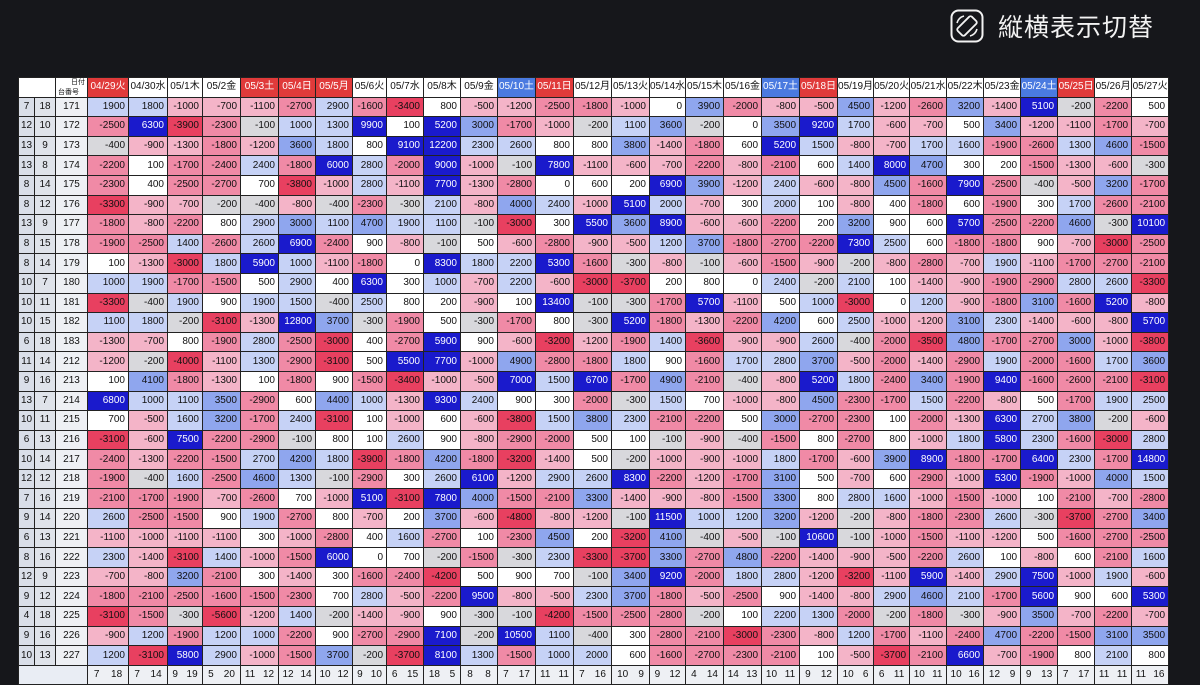 The width and height of the screenshot is (1200, 685). I want to click on value-cell: -3000, so click(743, 636).